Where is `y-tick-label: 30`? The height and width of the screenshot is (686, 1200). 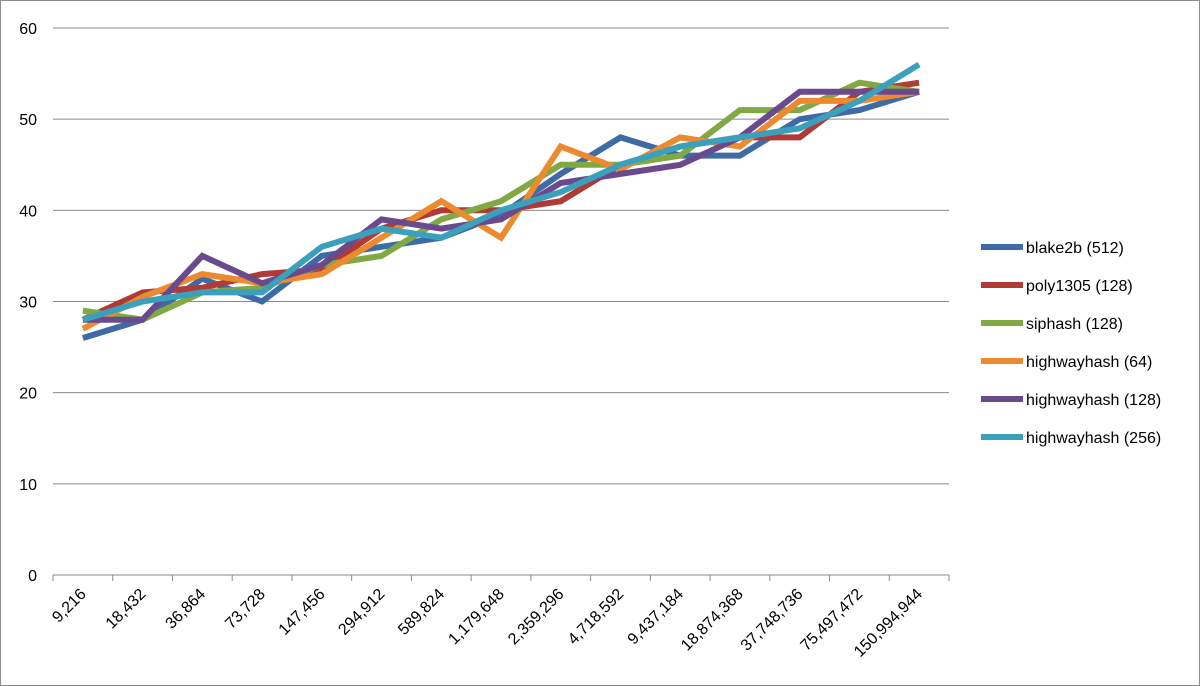
y-tick-label: 30 is located at coordinates (28, 303).